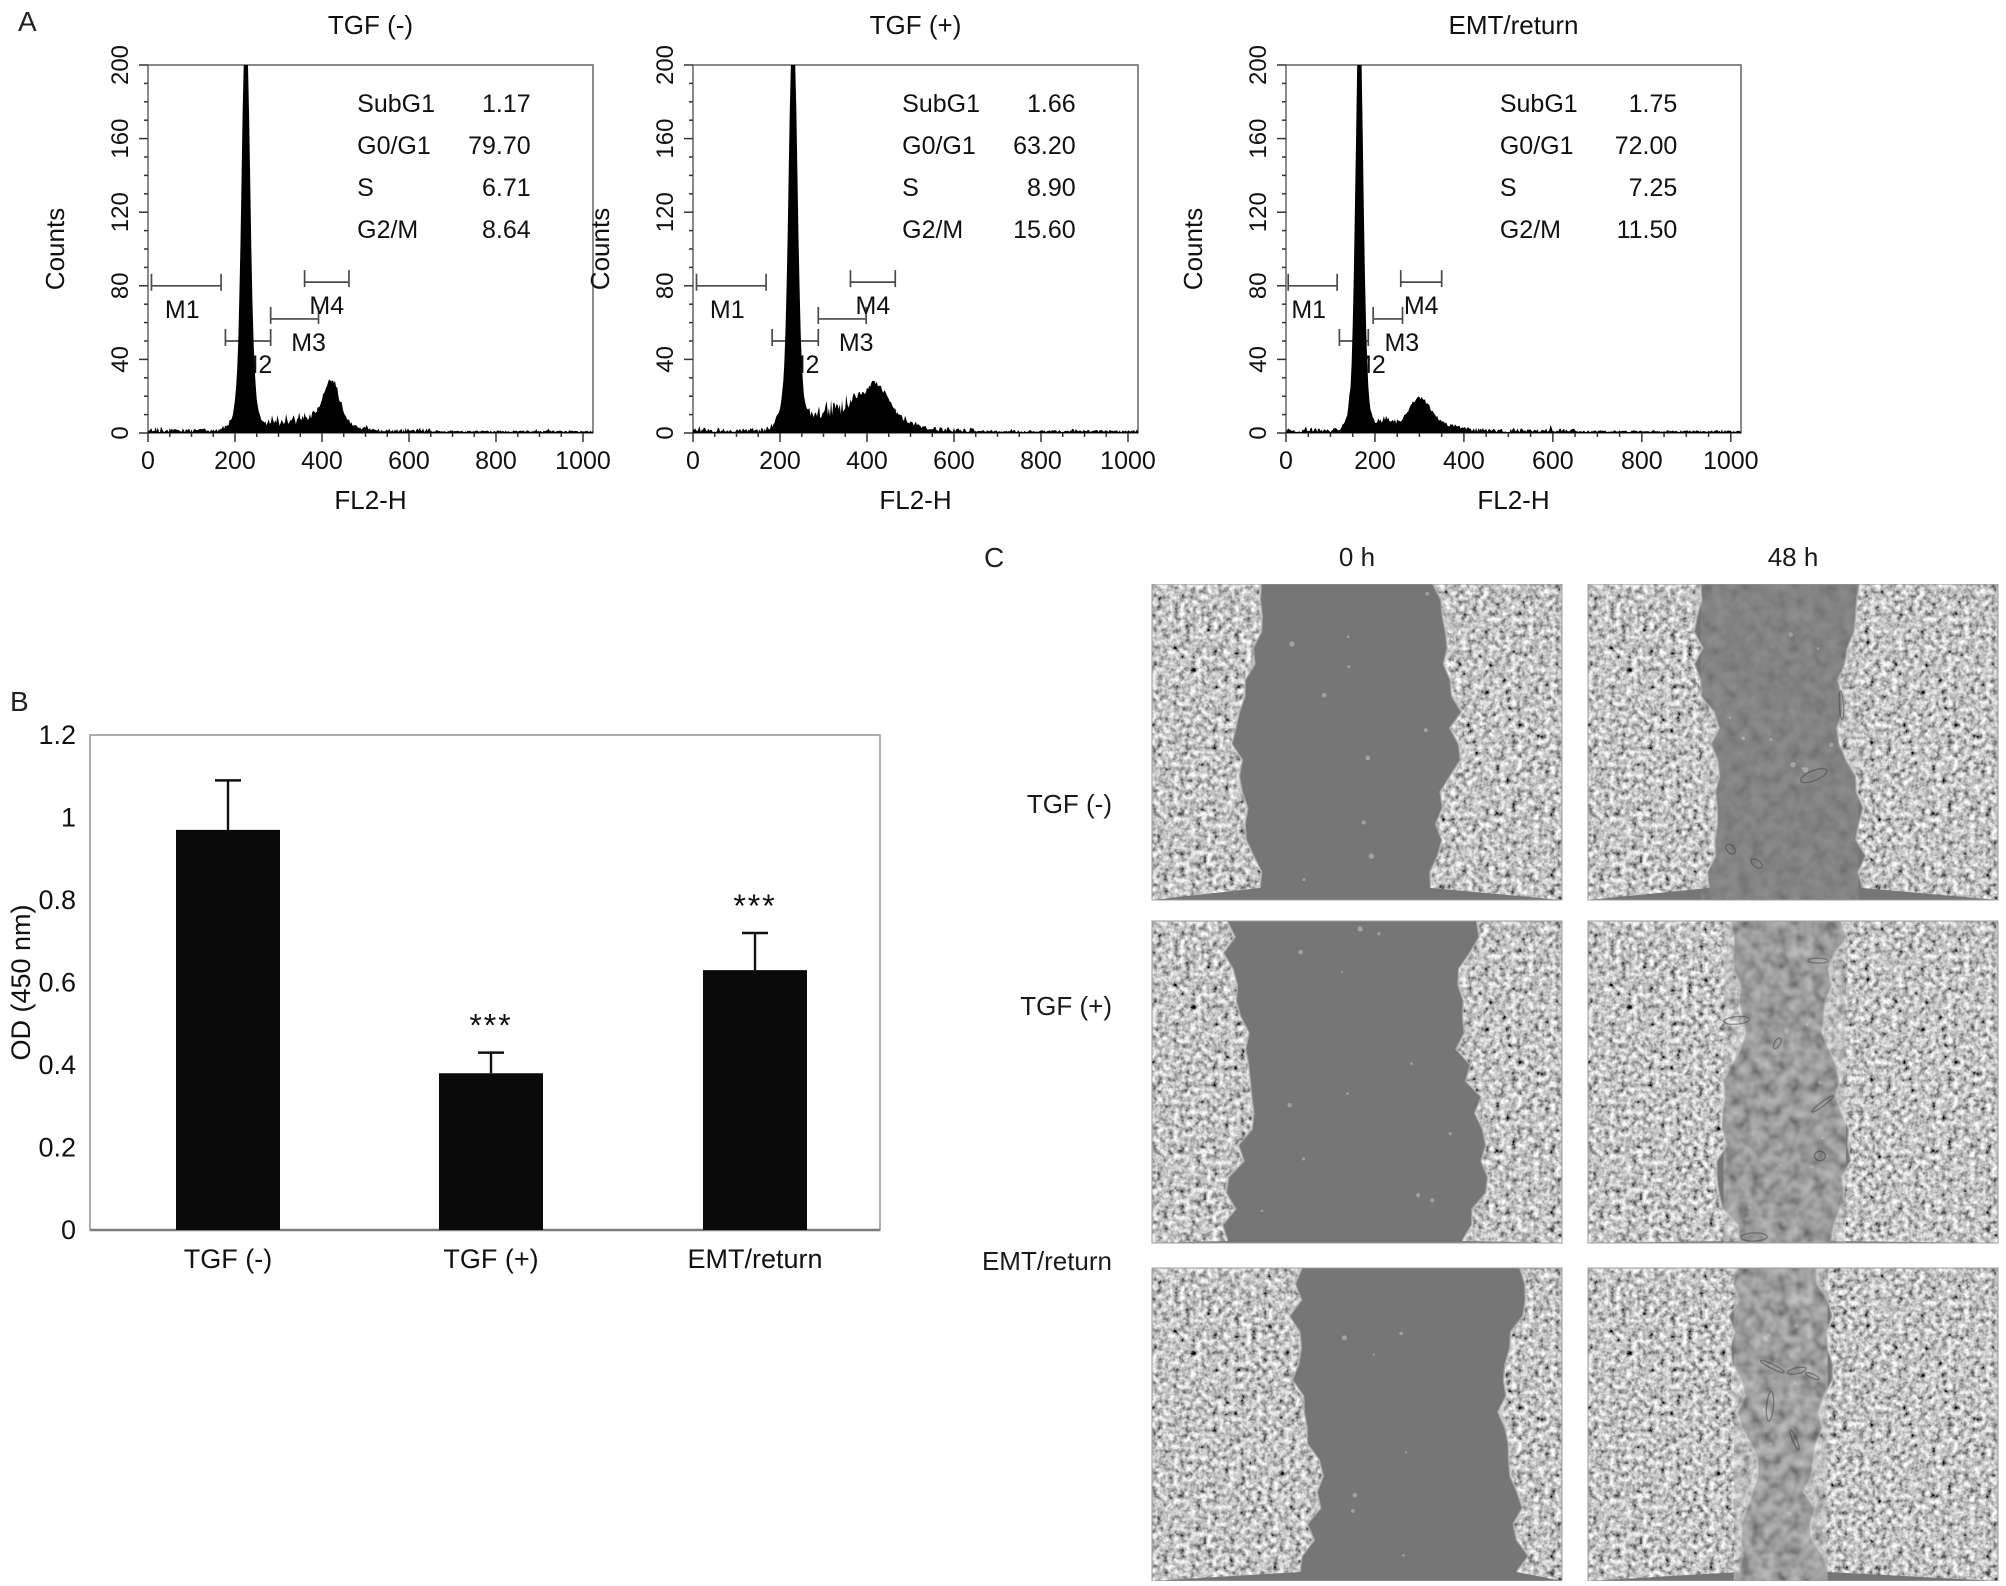  I want to click on stat-value: 11.50, so click(1647, 230).